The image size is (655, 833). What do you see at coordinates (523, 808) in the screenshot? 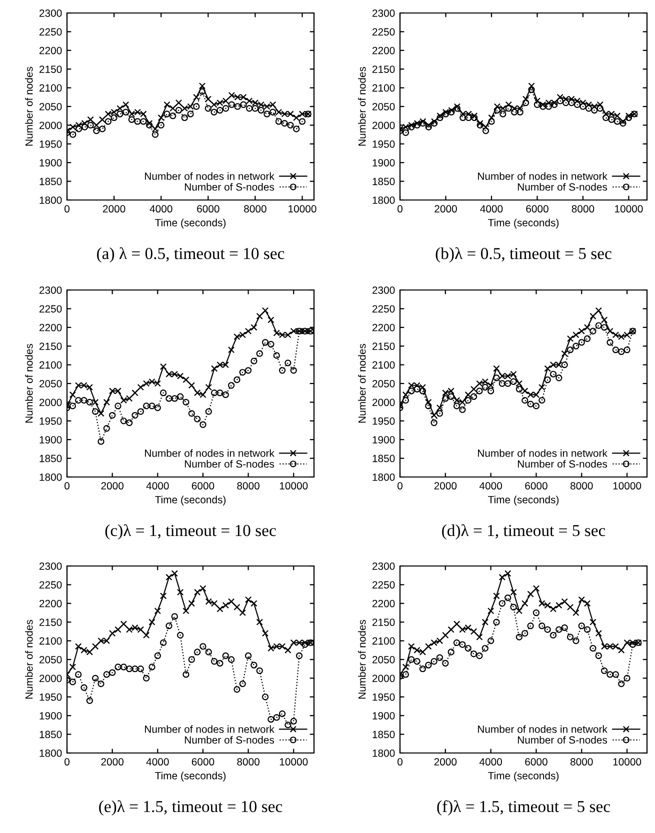
I see `text: (f)λ = 1.5, timeout = 5 sec` at bounding box center [523, 808].